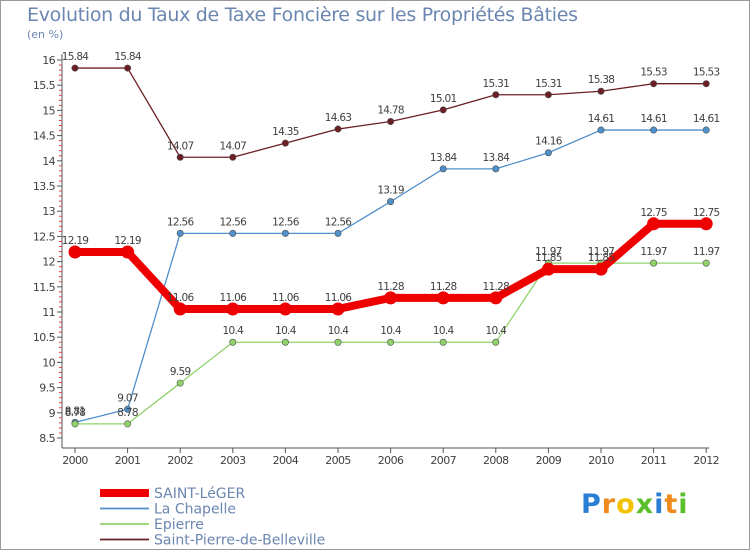 The image size is (750, 550). I want to click on data-label: 14.61, so click(653, 119).